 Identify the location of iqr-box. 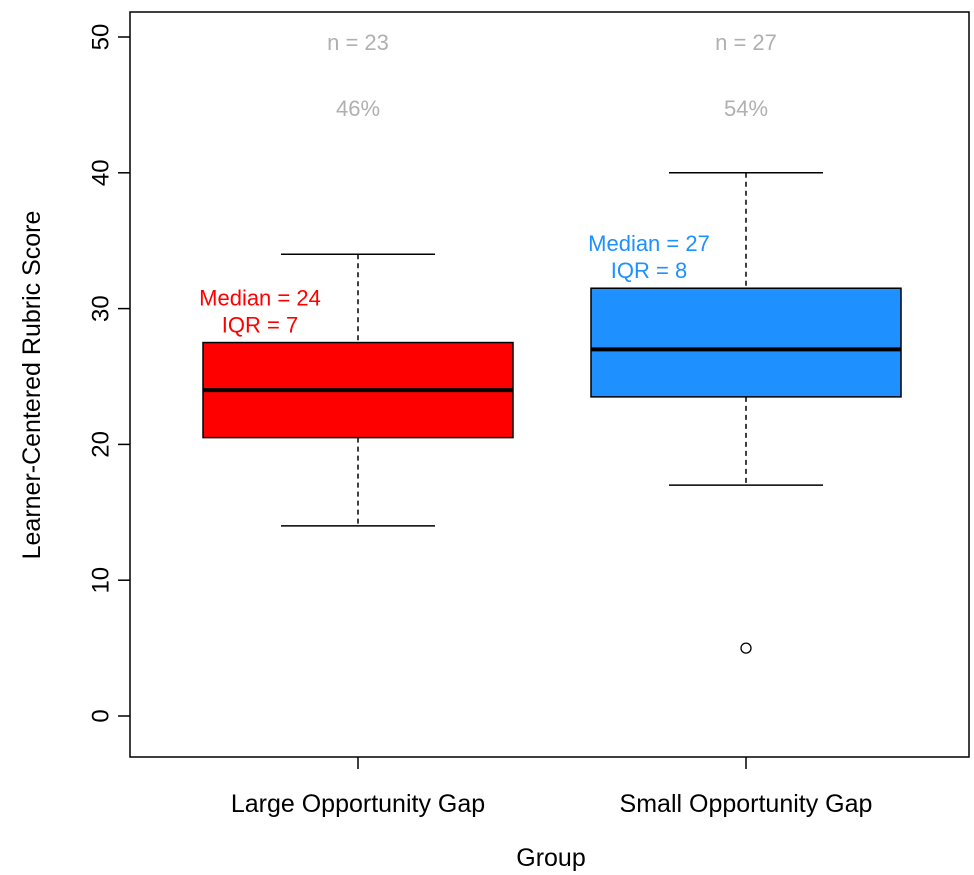
(746, 342).